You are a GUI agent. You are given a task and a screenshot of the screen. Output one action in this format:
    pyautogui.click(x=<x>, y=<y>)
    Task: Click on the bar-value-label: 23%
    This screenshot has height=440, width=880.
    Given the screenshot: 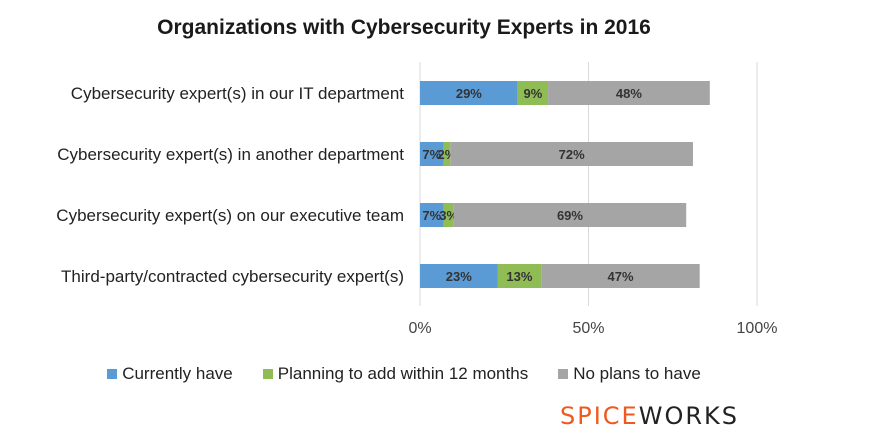 What is the action you would take?
    pyautogui.click(x=459, y=276)
    